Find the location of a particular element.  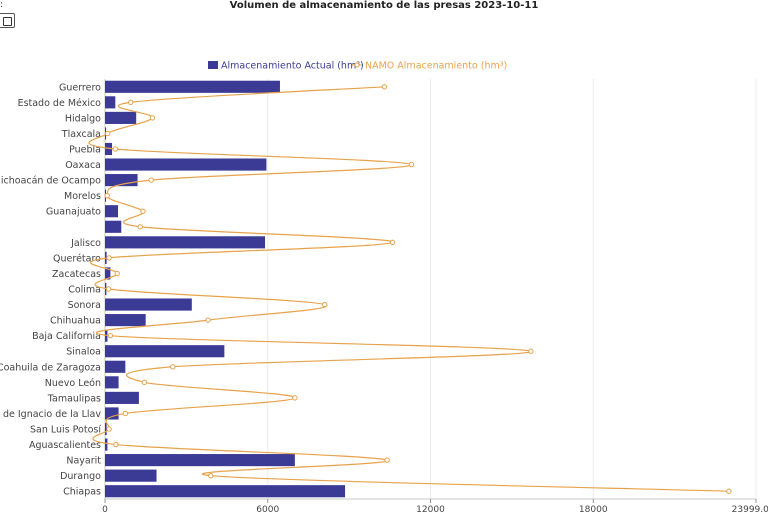

legend-label-line: NAMO Almacenamiento (hm³) is located at coordinates (436, 66).